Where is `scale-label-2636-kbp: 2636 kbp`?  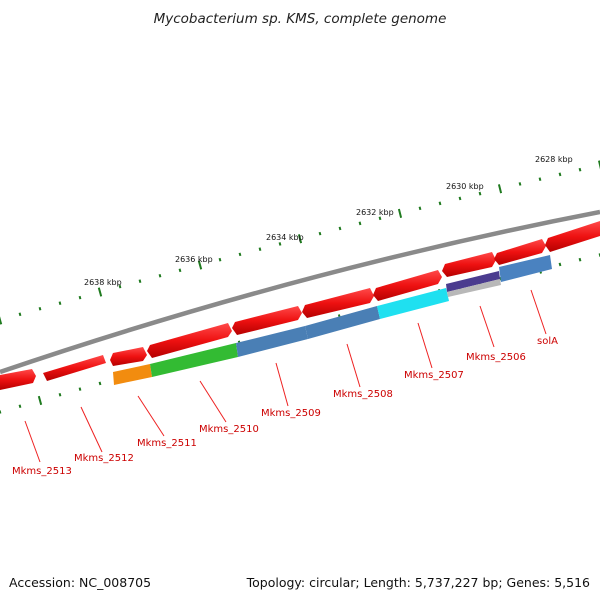
scale-label-2636-kbp: 2636 kbp is located at coordinates (194, 259).